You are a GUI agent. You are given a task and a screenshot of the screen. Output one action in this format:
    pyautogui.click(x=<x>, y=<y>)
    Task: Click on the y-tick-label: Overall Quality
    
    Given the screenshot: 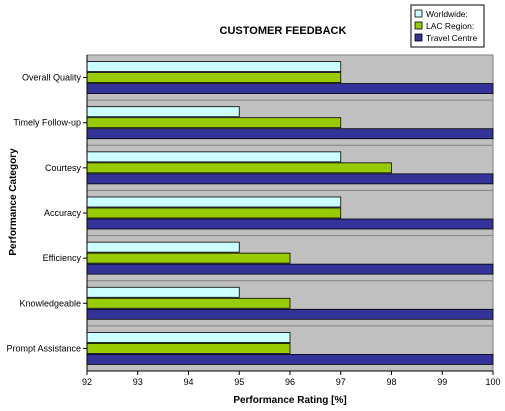 What is the action you would take?
    pyautogui.click(x=52, y=78)
    